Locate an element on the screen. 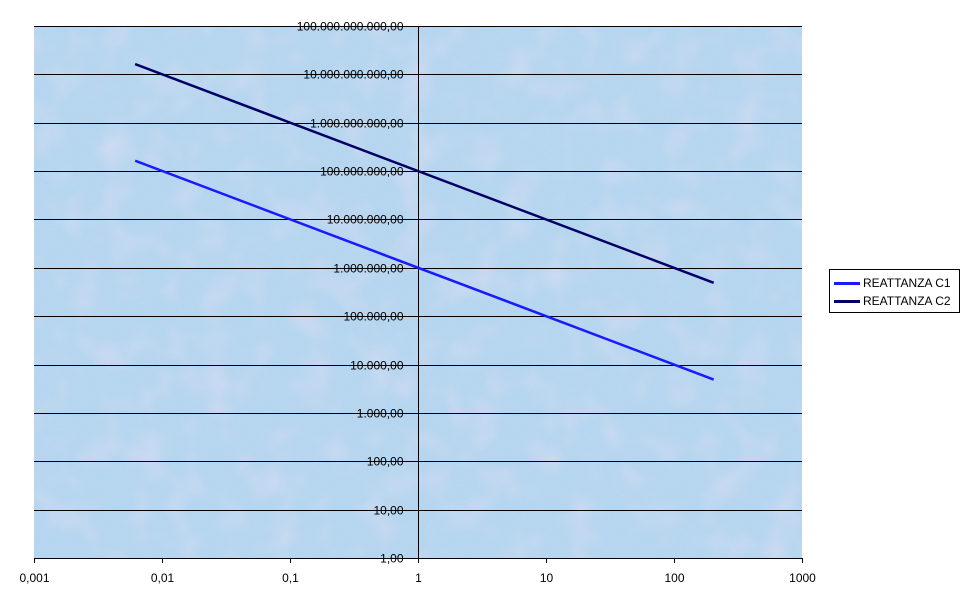 The image size is (970, 609). y-tick-label: 100.000.000,00 is located at coordinates (362, 172).